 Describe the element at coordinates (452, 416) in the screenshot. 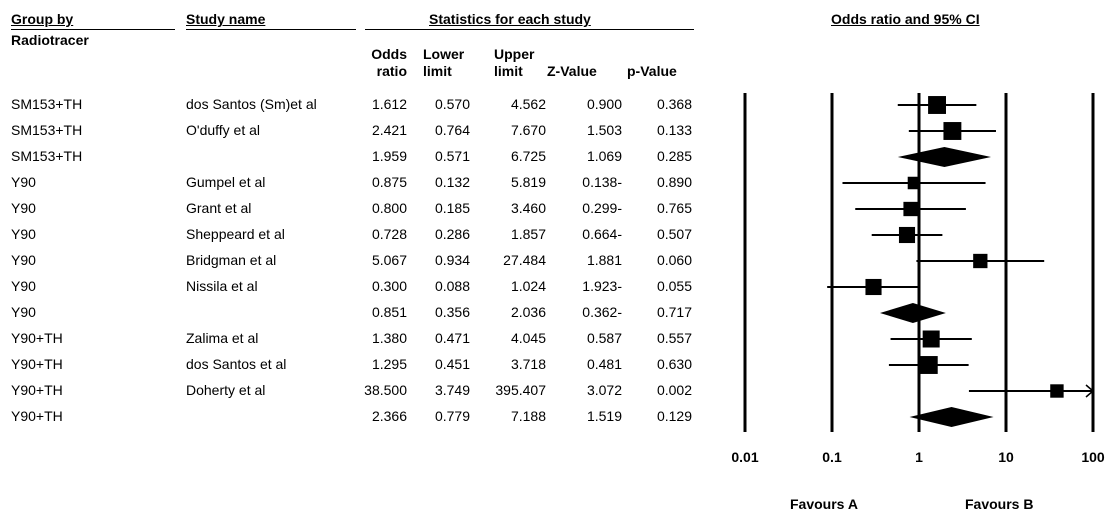

I see `lower-limit-cell: 0.779` at that location.